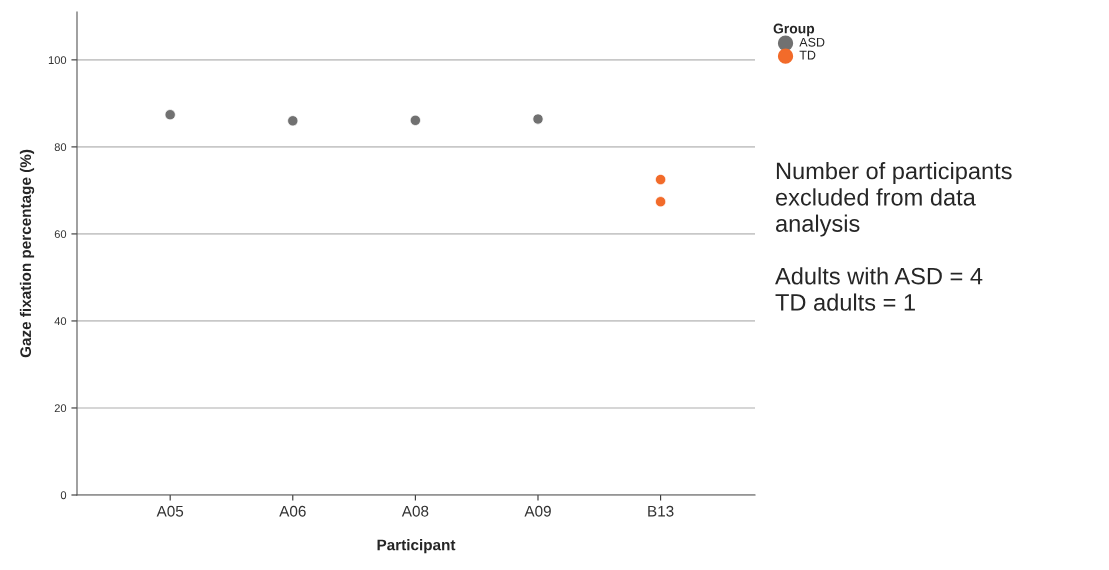 This screenshot has height=570, width=1109. What do you see at coordinates (292, 511) in the screenshot?
I see `x-tick-label: A06` at bounding box center [292, 511].